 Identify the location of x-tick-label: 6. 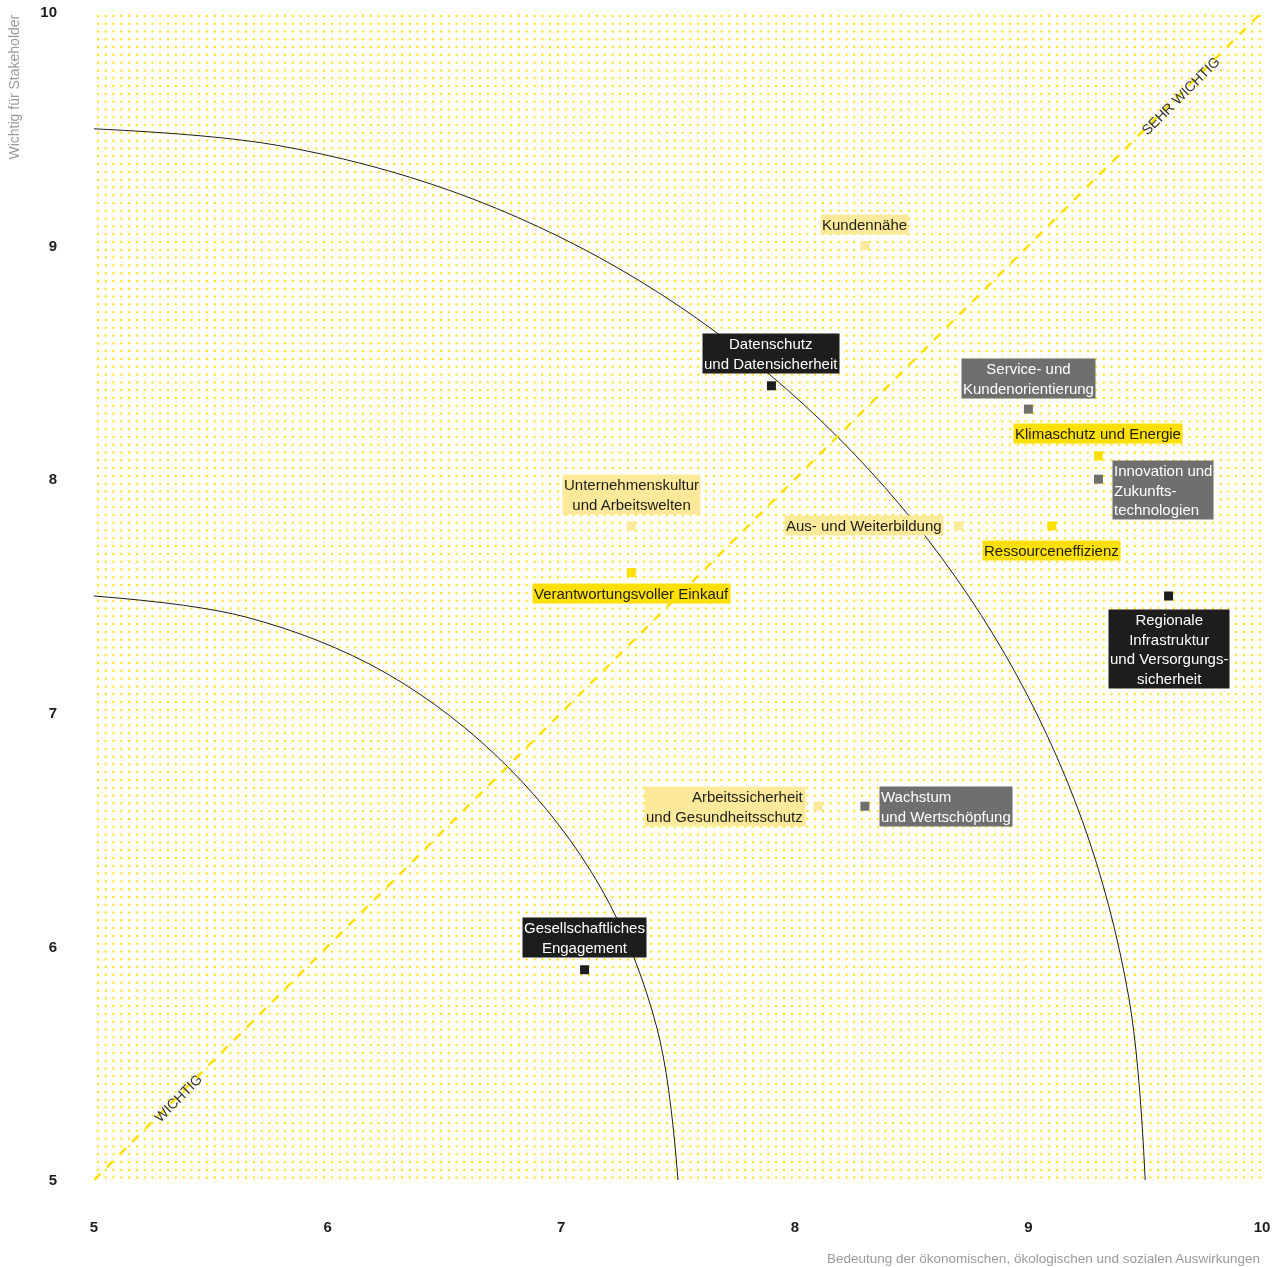
(327, 1226).